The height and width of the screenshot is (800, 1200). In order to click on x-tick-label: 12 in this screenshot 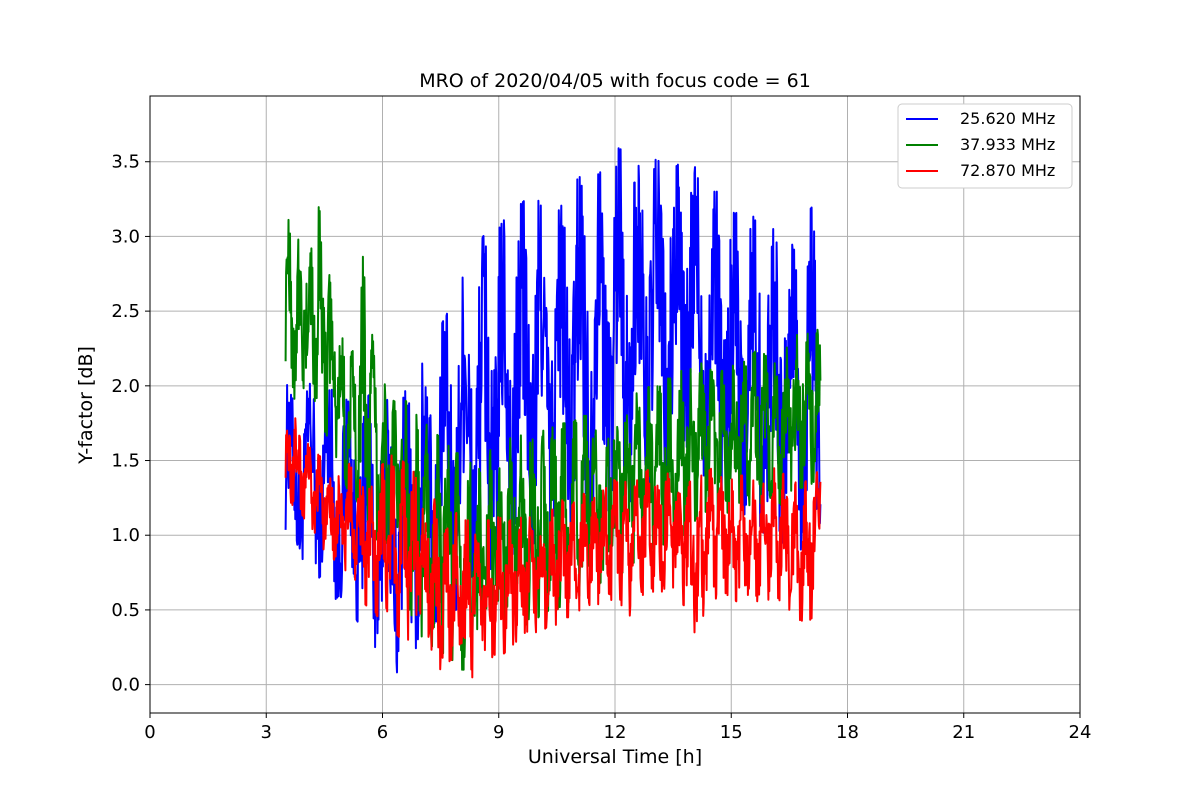, I will do `click(615, 732)`.